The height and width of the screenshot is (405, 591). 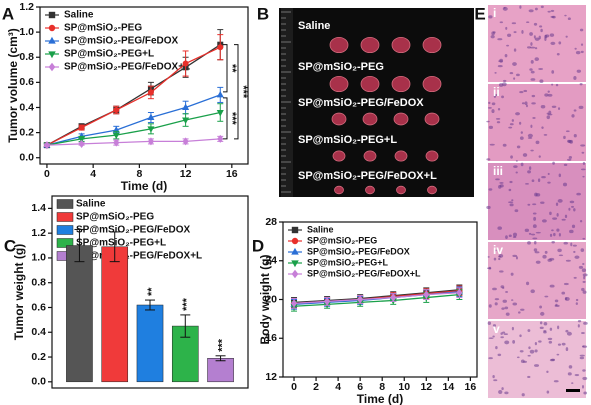 What do you see at coordinates (382, 387) in the screenshot?
I see `x-tick-label: 8` at bounding box center [382, 387].